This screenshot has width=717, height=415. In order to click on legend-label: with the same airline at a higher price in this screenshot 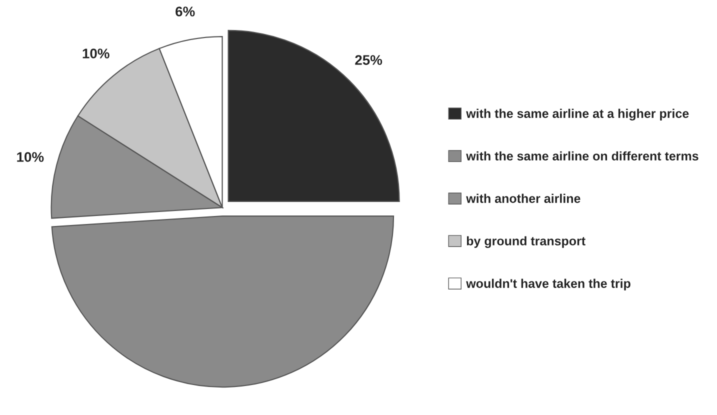, I will do `click(577, 114)`.